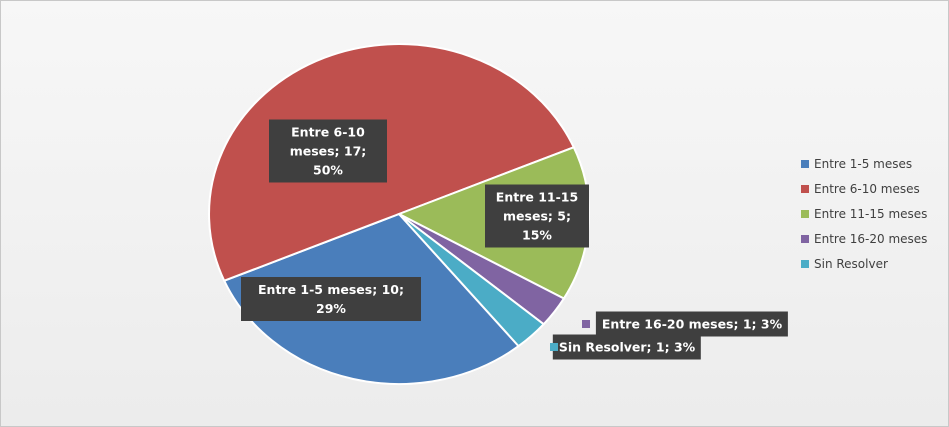 The image size is (949, 427). I want to click on legend-label: Entre 1-5 meses, so click(863, 164).